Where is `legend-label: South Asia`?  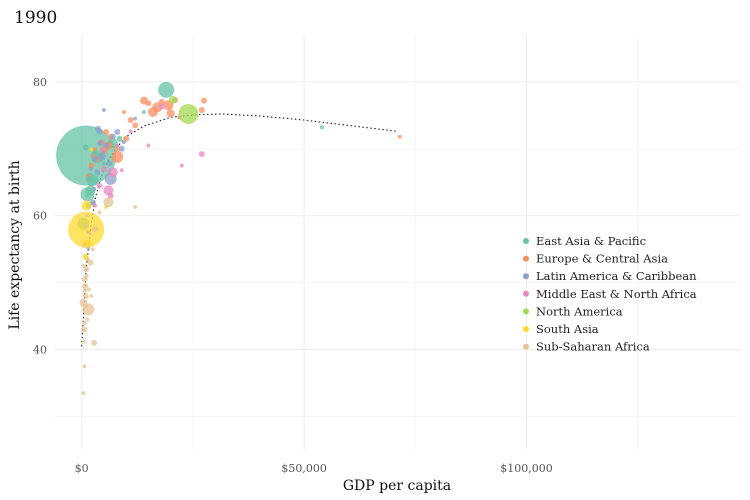 legend-label: South Asia is located at coordinates (567, 329).